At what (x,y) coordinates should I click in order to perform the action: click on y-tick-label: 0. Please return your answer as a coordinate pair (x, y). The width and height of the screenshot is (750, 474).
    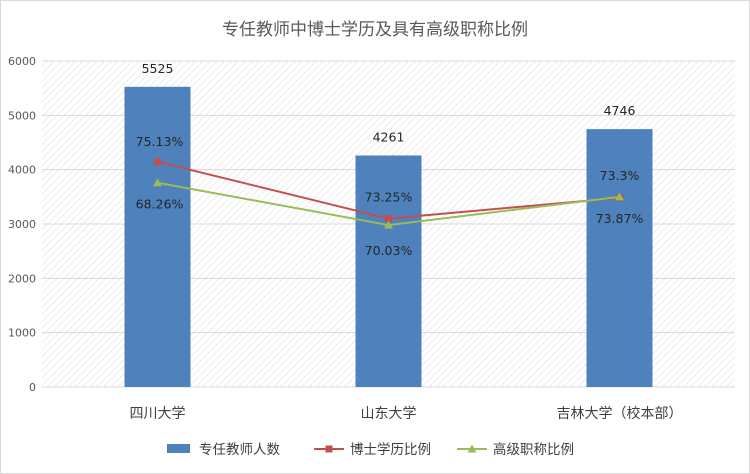
    Looking at the image, I should click on (32, 387).